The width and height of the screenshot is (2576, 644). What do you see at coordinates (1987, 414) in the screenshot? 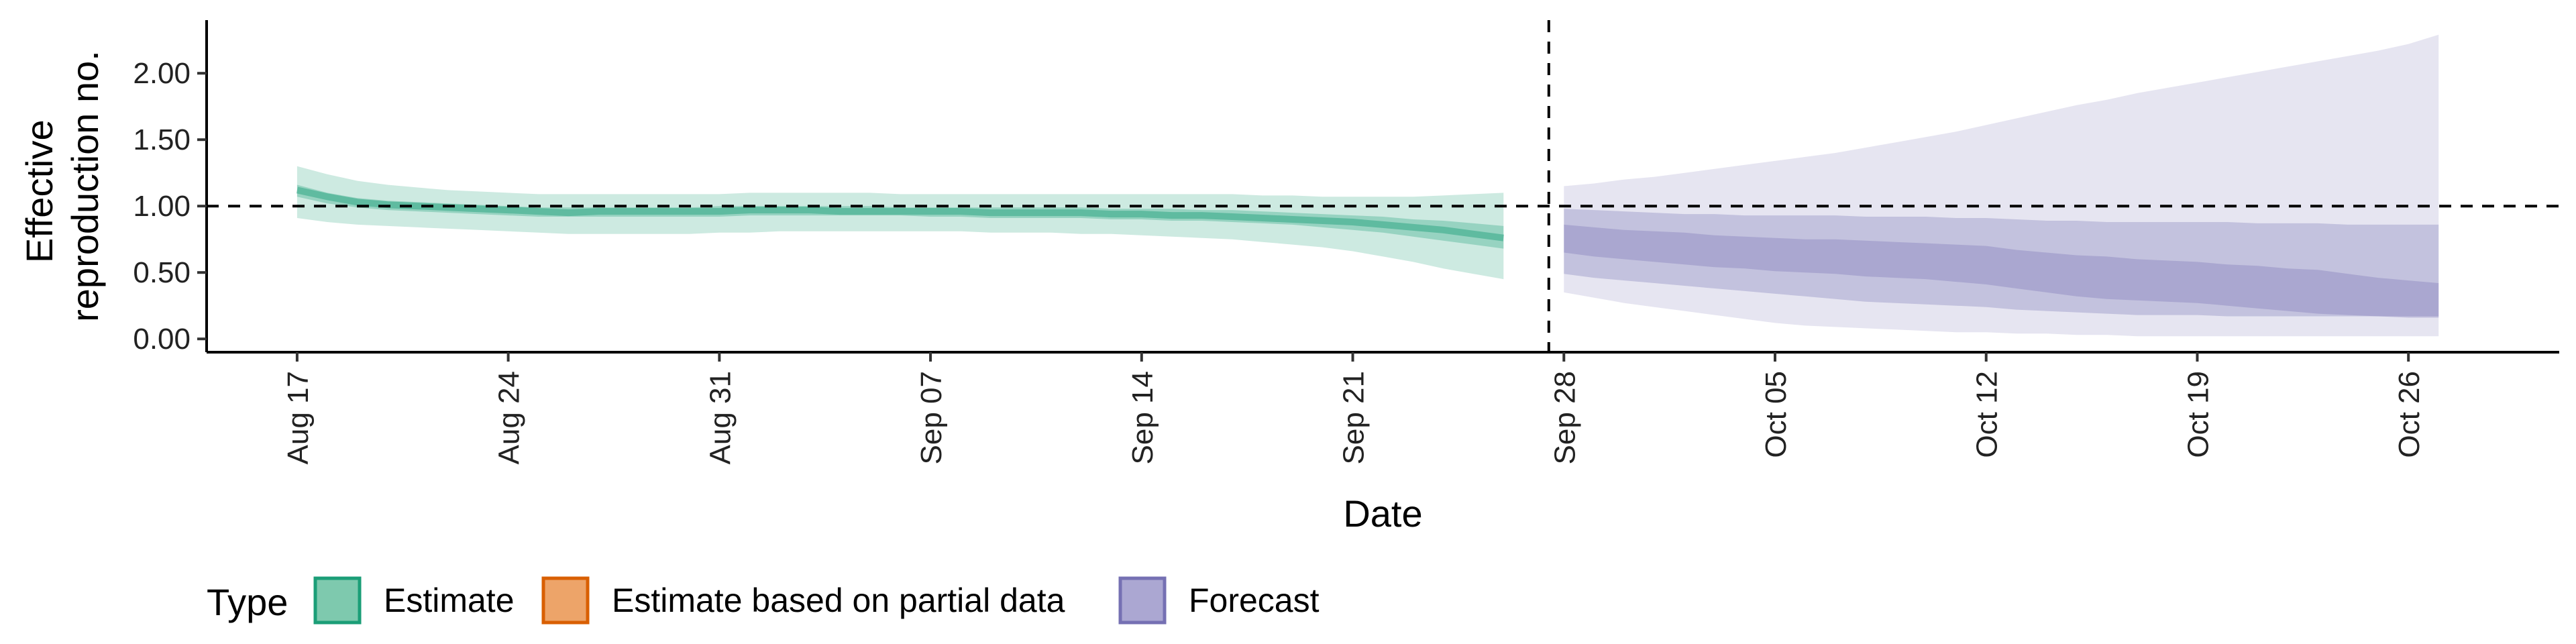
I see `x-tick-label: Oct 12` at bounding box center [1987, 414].